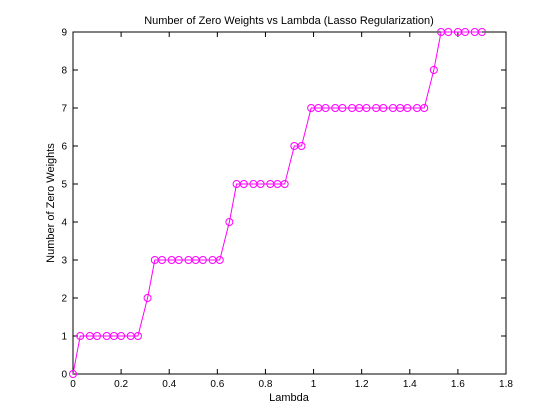  I want to click on y-tick-label: 1, so click(64, 337).